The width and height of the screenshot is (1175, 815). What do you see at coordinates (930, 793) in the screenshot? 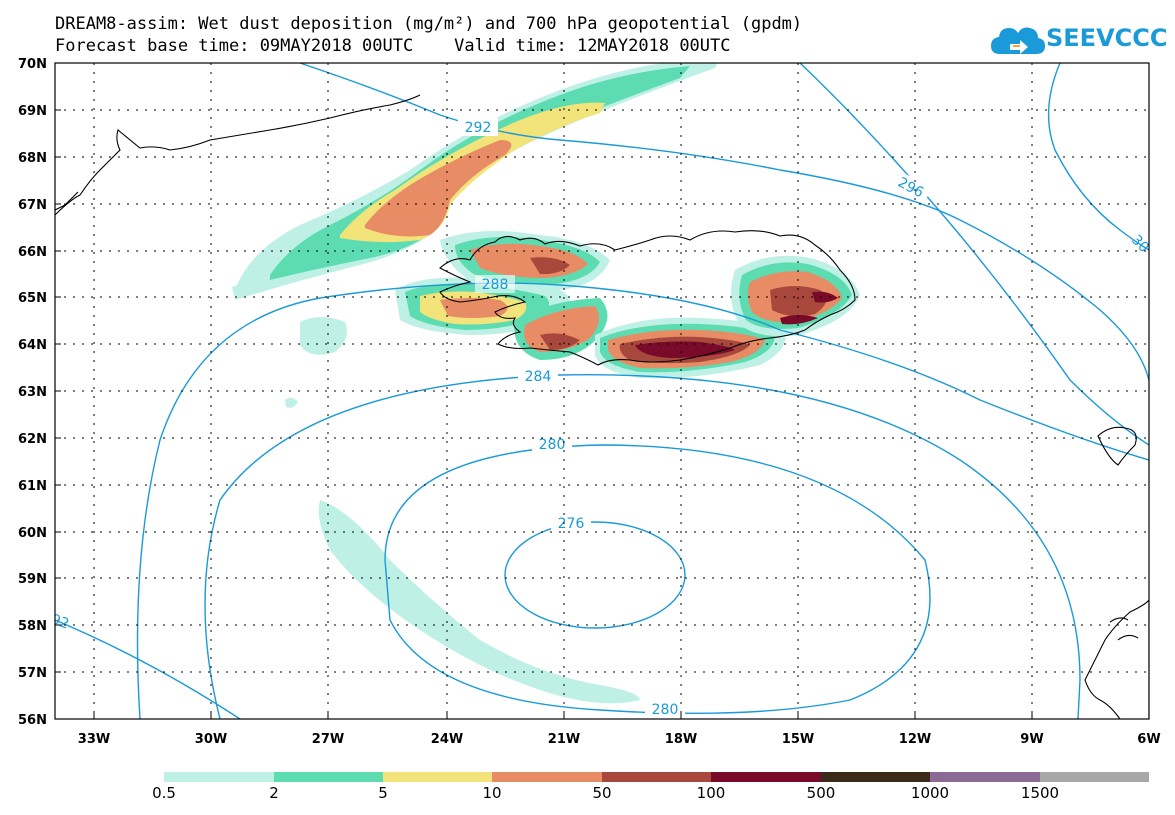
I see `legend-label: 1000` at bounding box center [930, 793].